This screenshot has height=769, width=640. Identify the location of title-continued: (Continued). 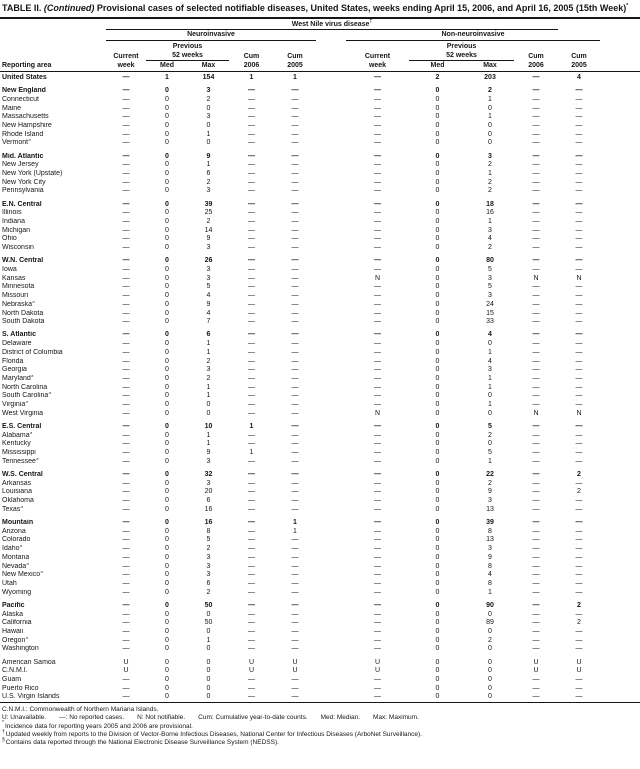
(69, 8).